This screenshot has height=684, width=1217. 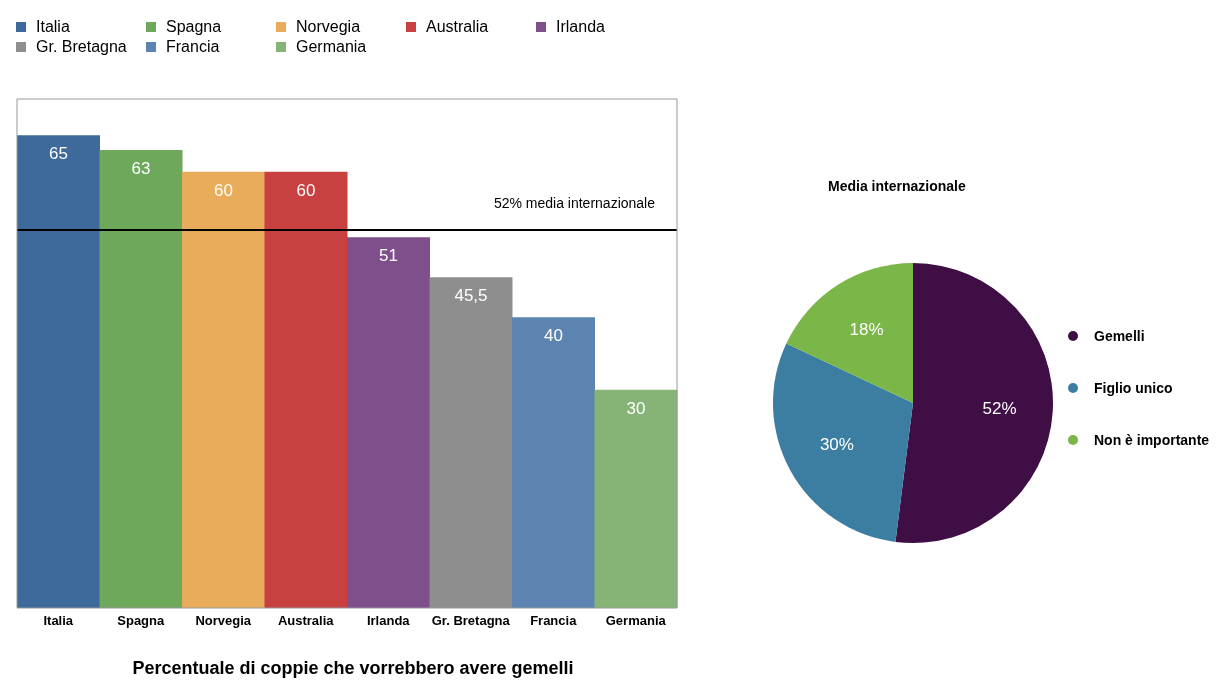 What do you see at coordinates (353, 668) in the screenshot?
I see `text: Percentuale di coppie che vorrebbero avere gemelli` at bounding box center [353, 668].